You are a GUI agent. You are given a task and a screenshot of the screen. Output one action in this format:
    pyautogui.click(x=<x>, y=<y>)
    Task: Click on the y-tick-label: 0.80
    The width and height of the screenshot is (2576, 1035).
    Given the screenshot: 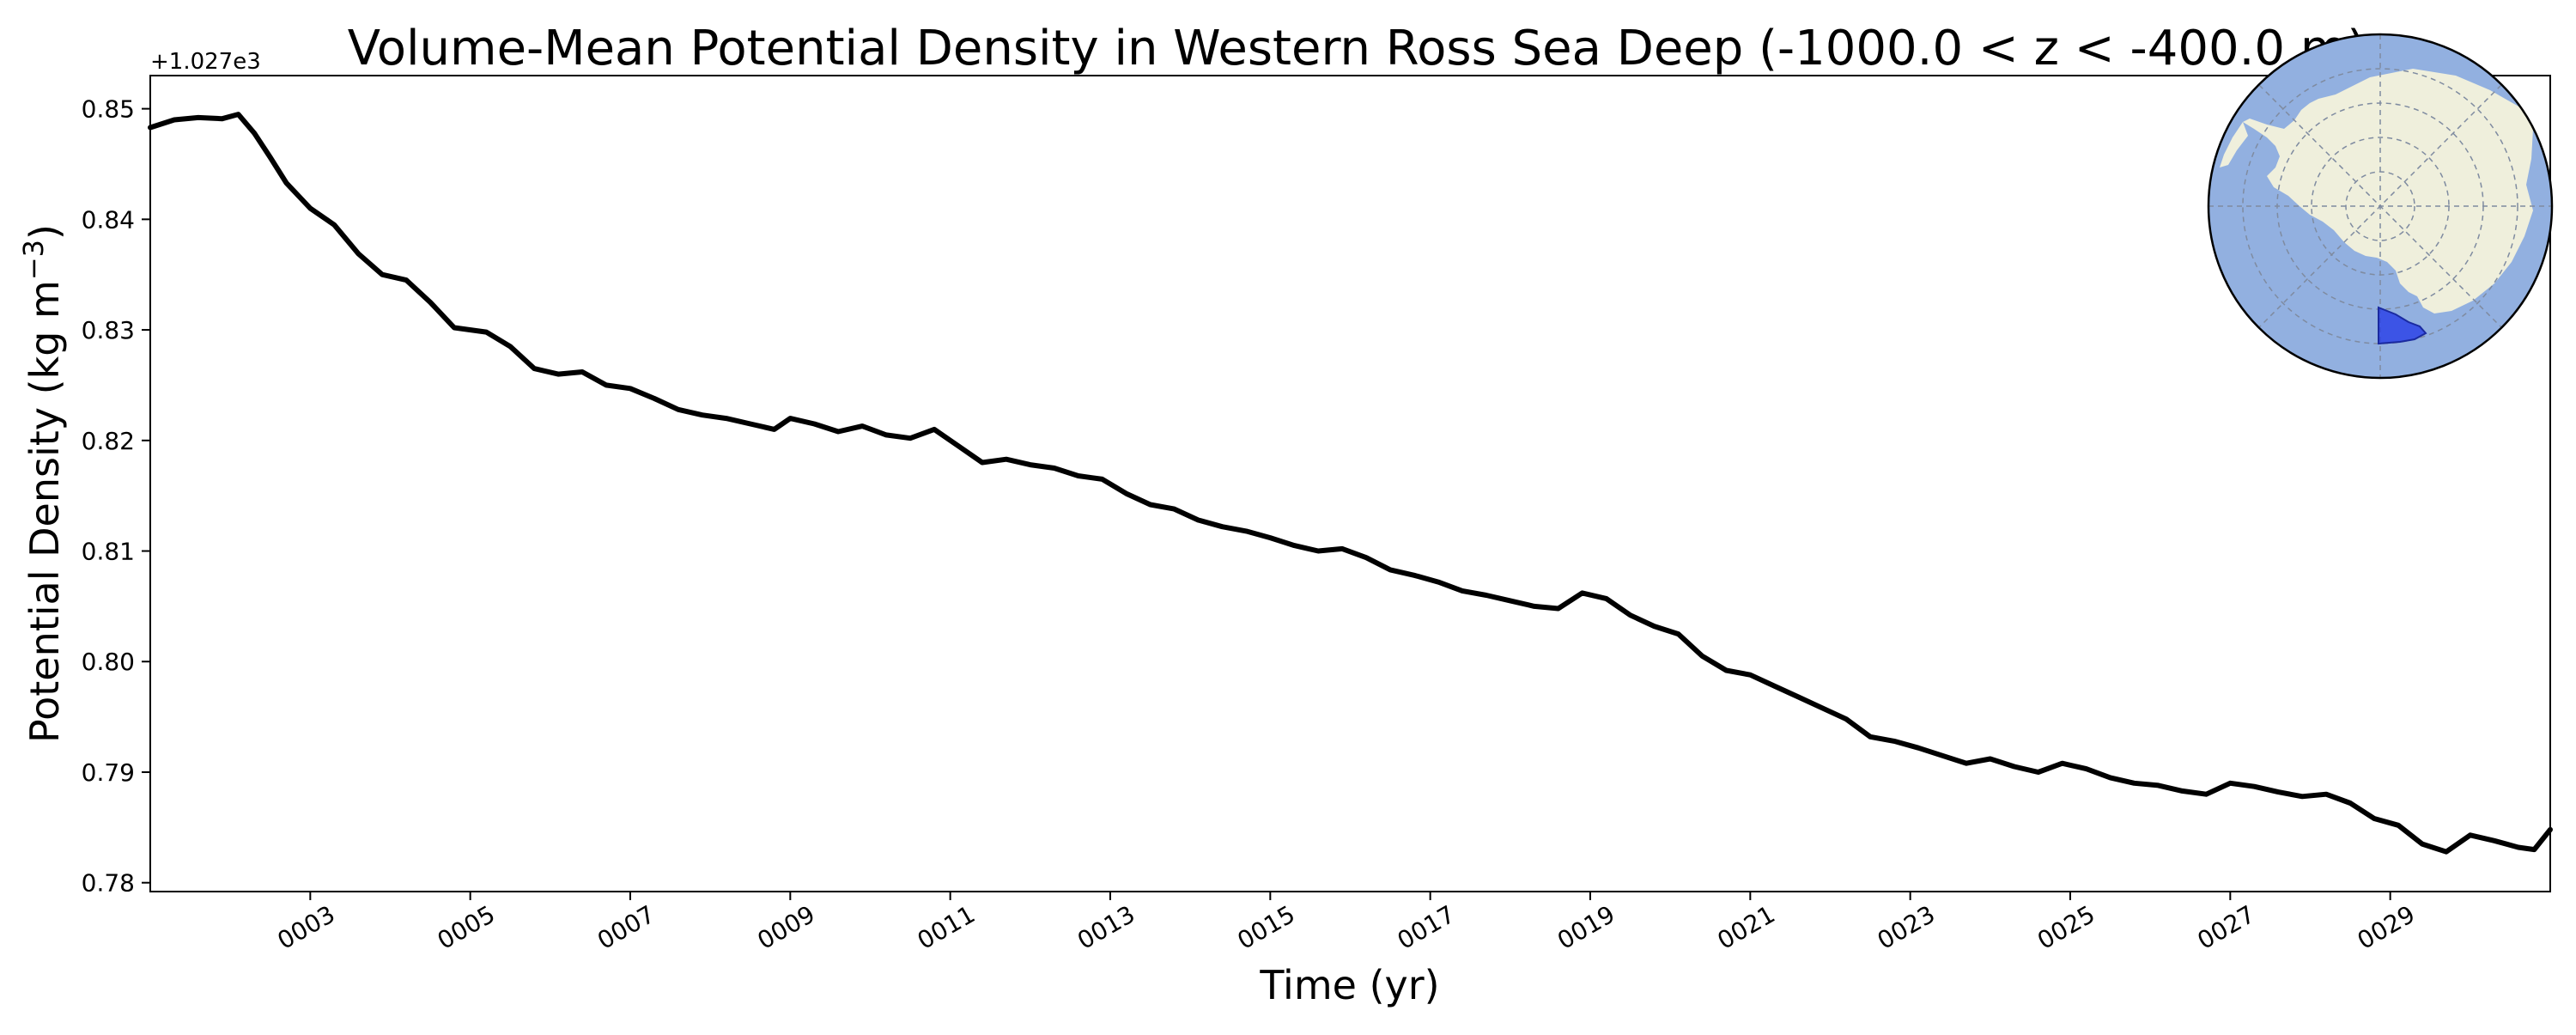 What is the action you would take?
    pyautogui.click(x=109, y=662)
    